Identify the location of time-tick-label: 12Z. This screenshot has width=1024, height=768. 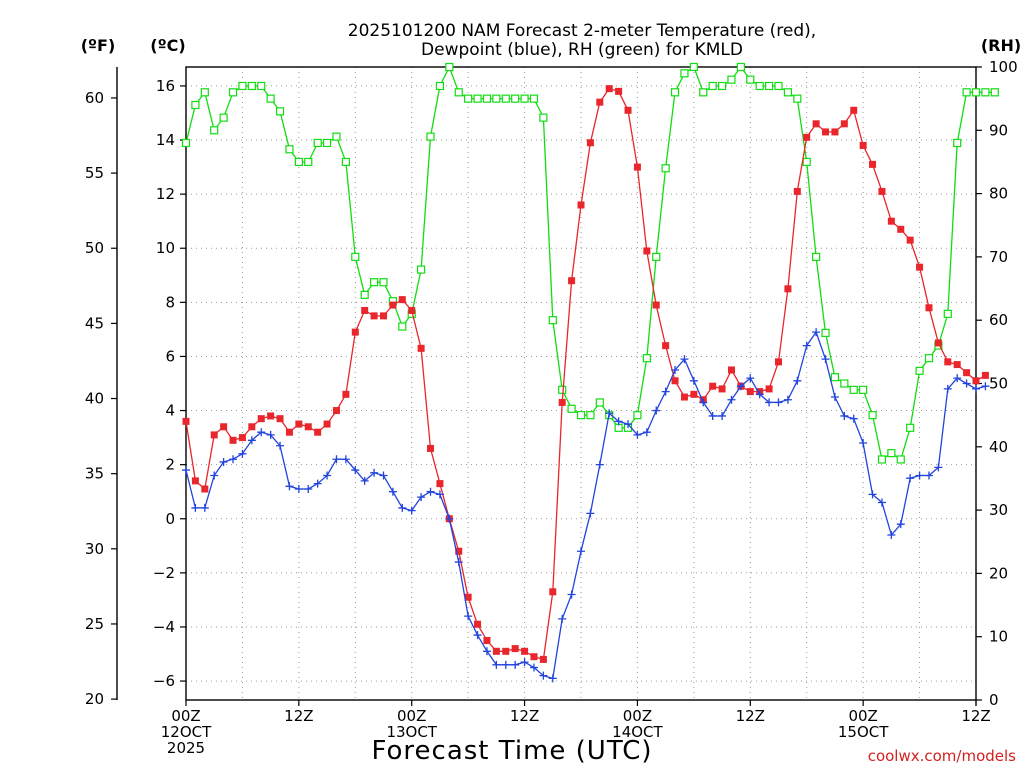
(750, 716).